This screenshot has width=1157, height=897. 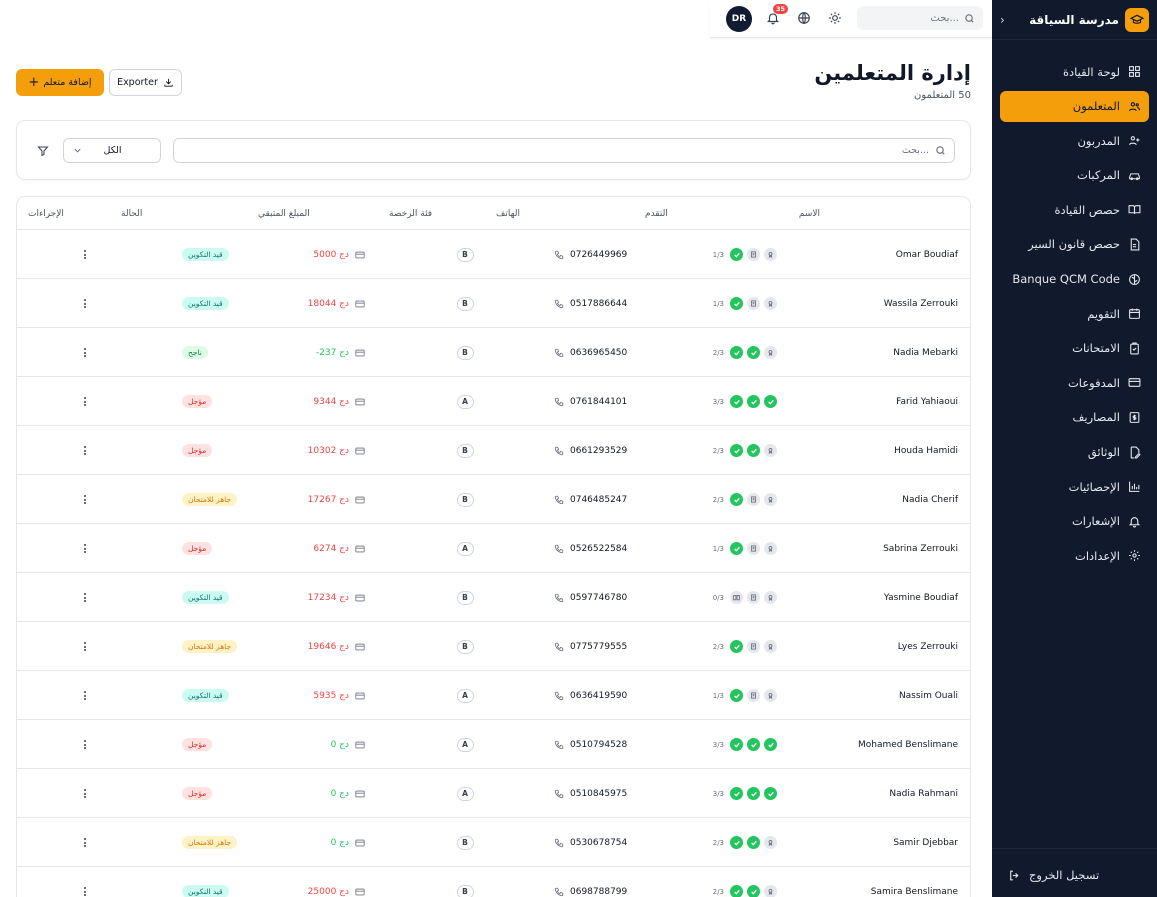 I want to click on table-row: Nadia Rahmani 3/3 0510845975 A 0 دج مؤجل, so click(x=493, y=793).